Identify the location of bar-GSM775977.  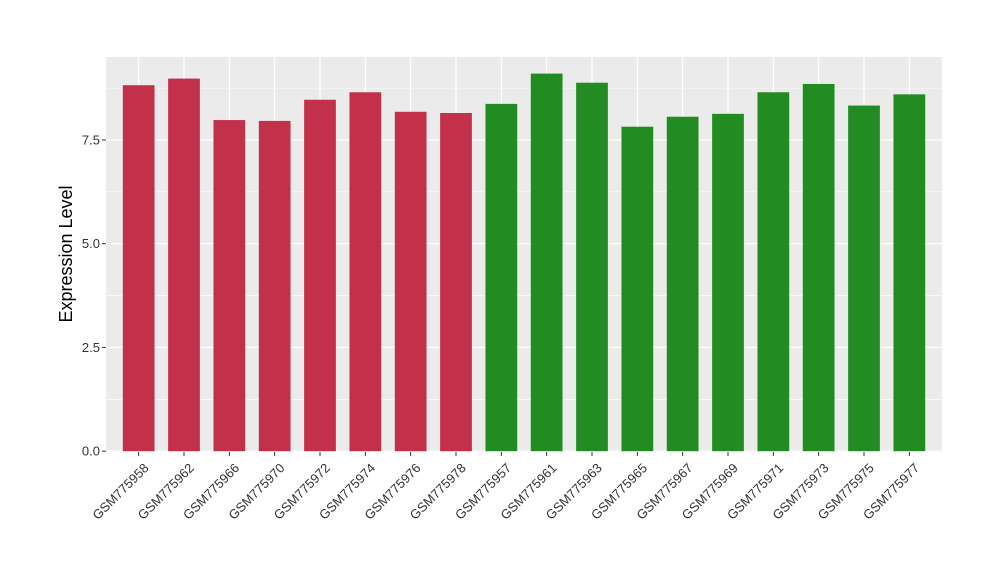
(909, 273).